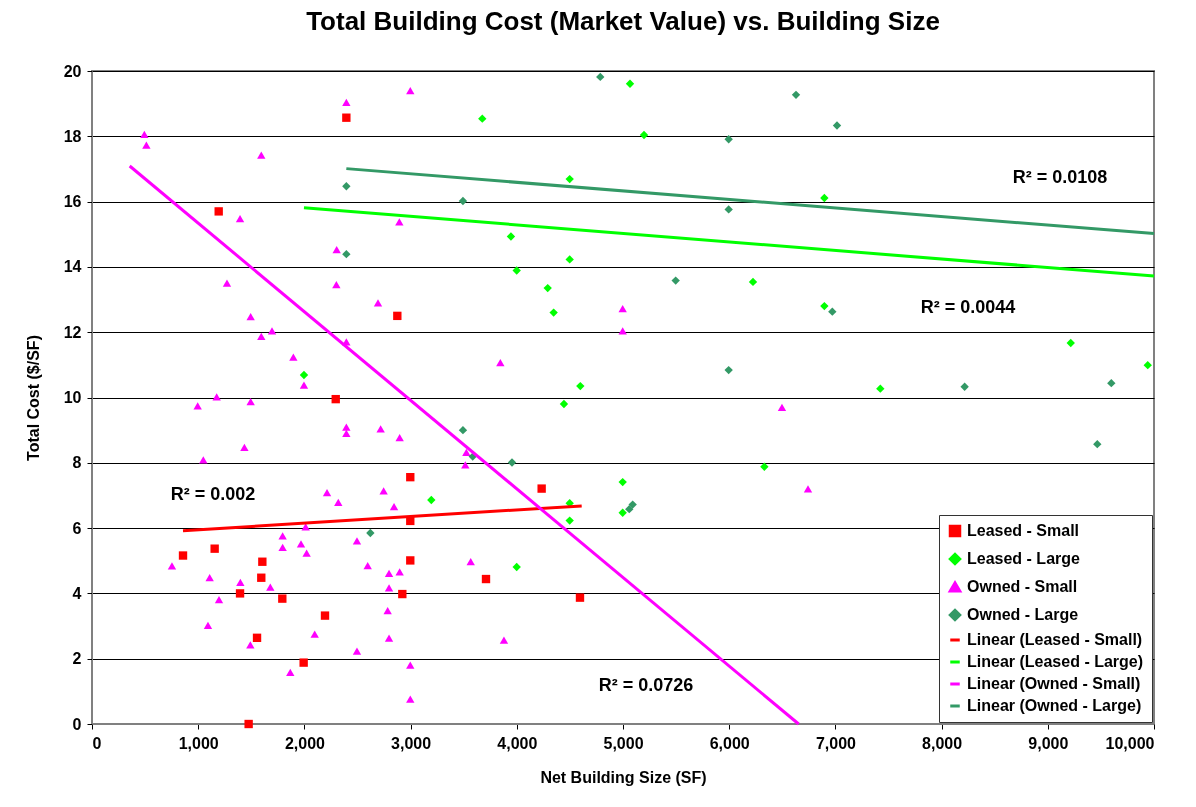  I want to click on legend-label: Linear (Owned - Large), so click(1054, 705).